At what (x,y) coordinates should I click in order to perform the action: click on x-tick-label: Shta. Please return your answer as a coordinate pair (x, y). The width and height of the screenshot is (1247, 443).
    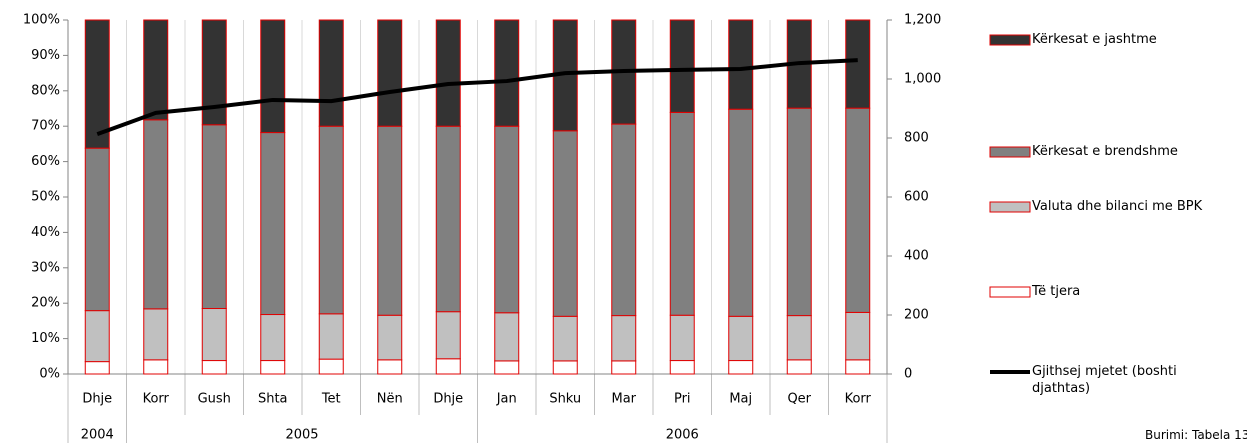
    Looking at the image, I should click on (273, 399).